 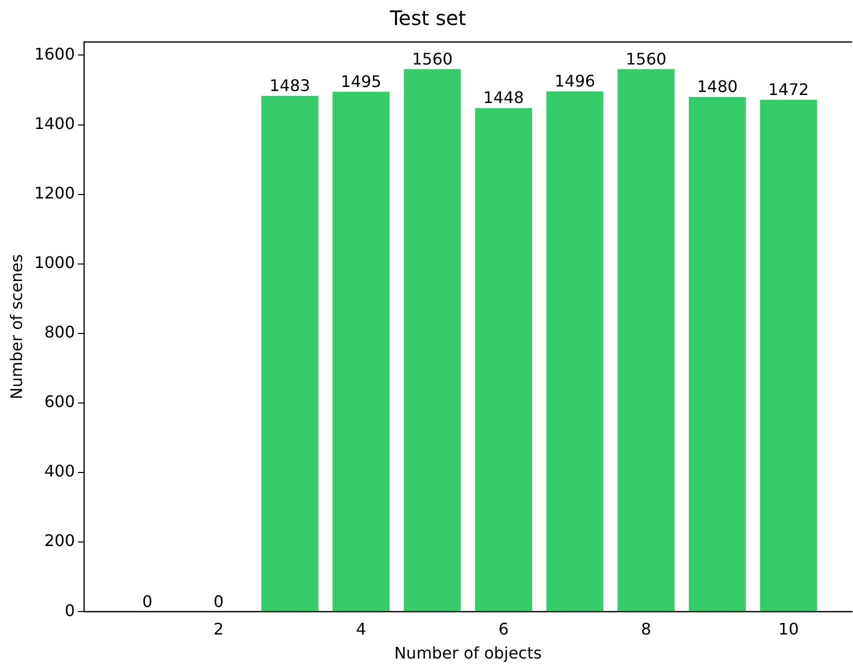 What do you see at coordinates (54, 262) in the screenshot?
I see `y-tick-label: 1000` at bounding box center [54, 262].